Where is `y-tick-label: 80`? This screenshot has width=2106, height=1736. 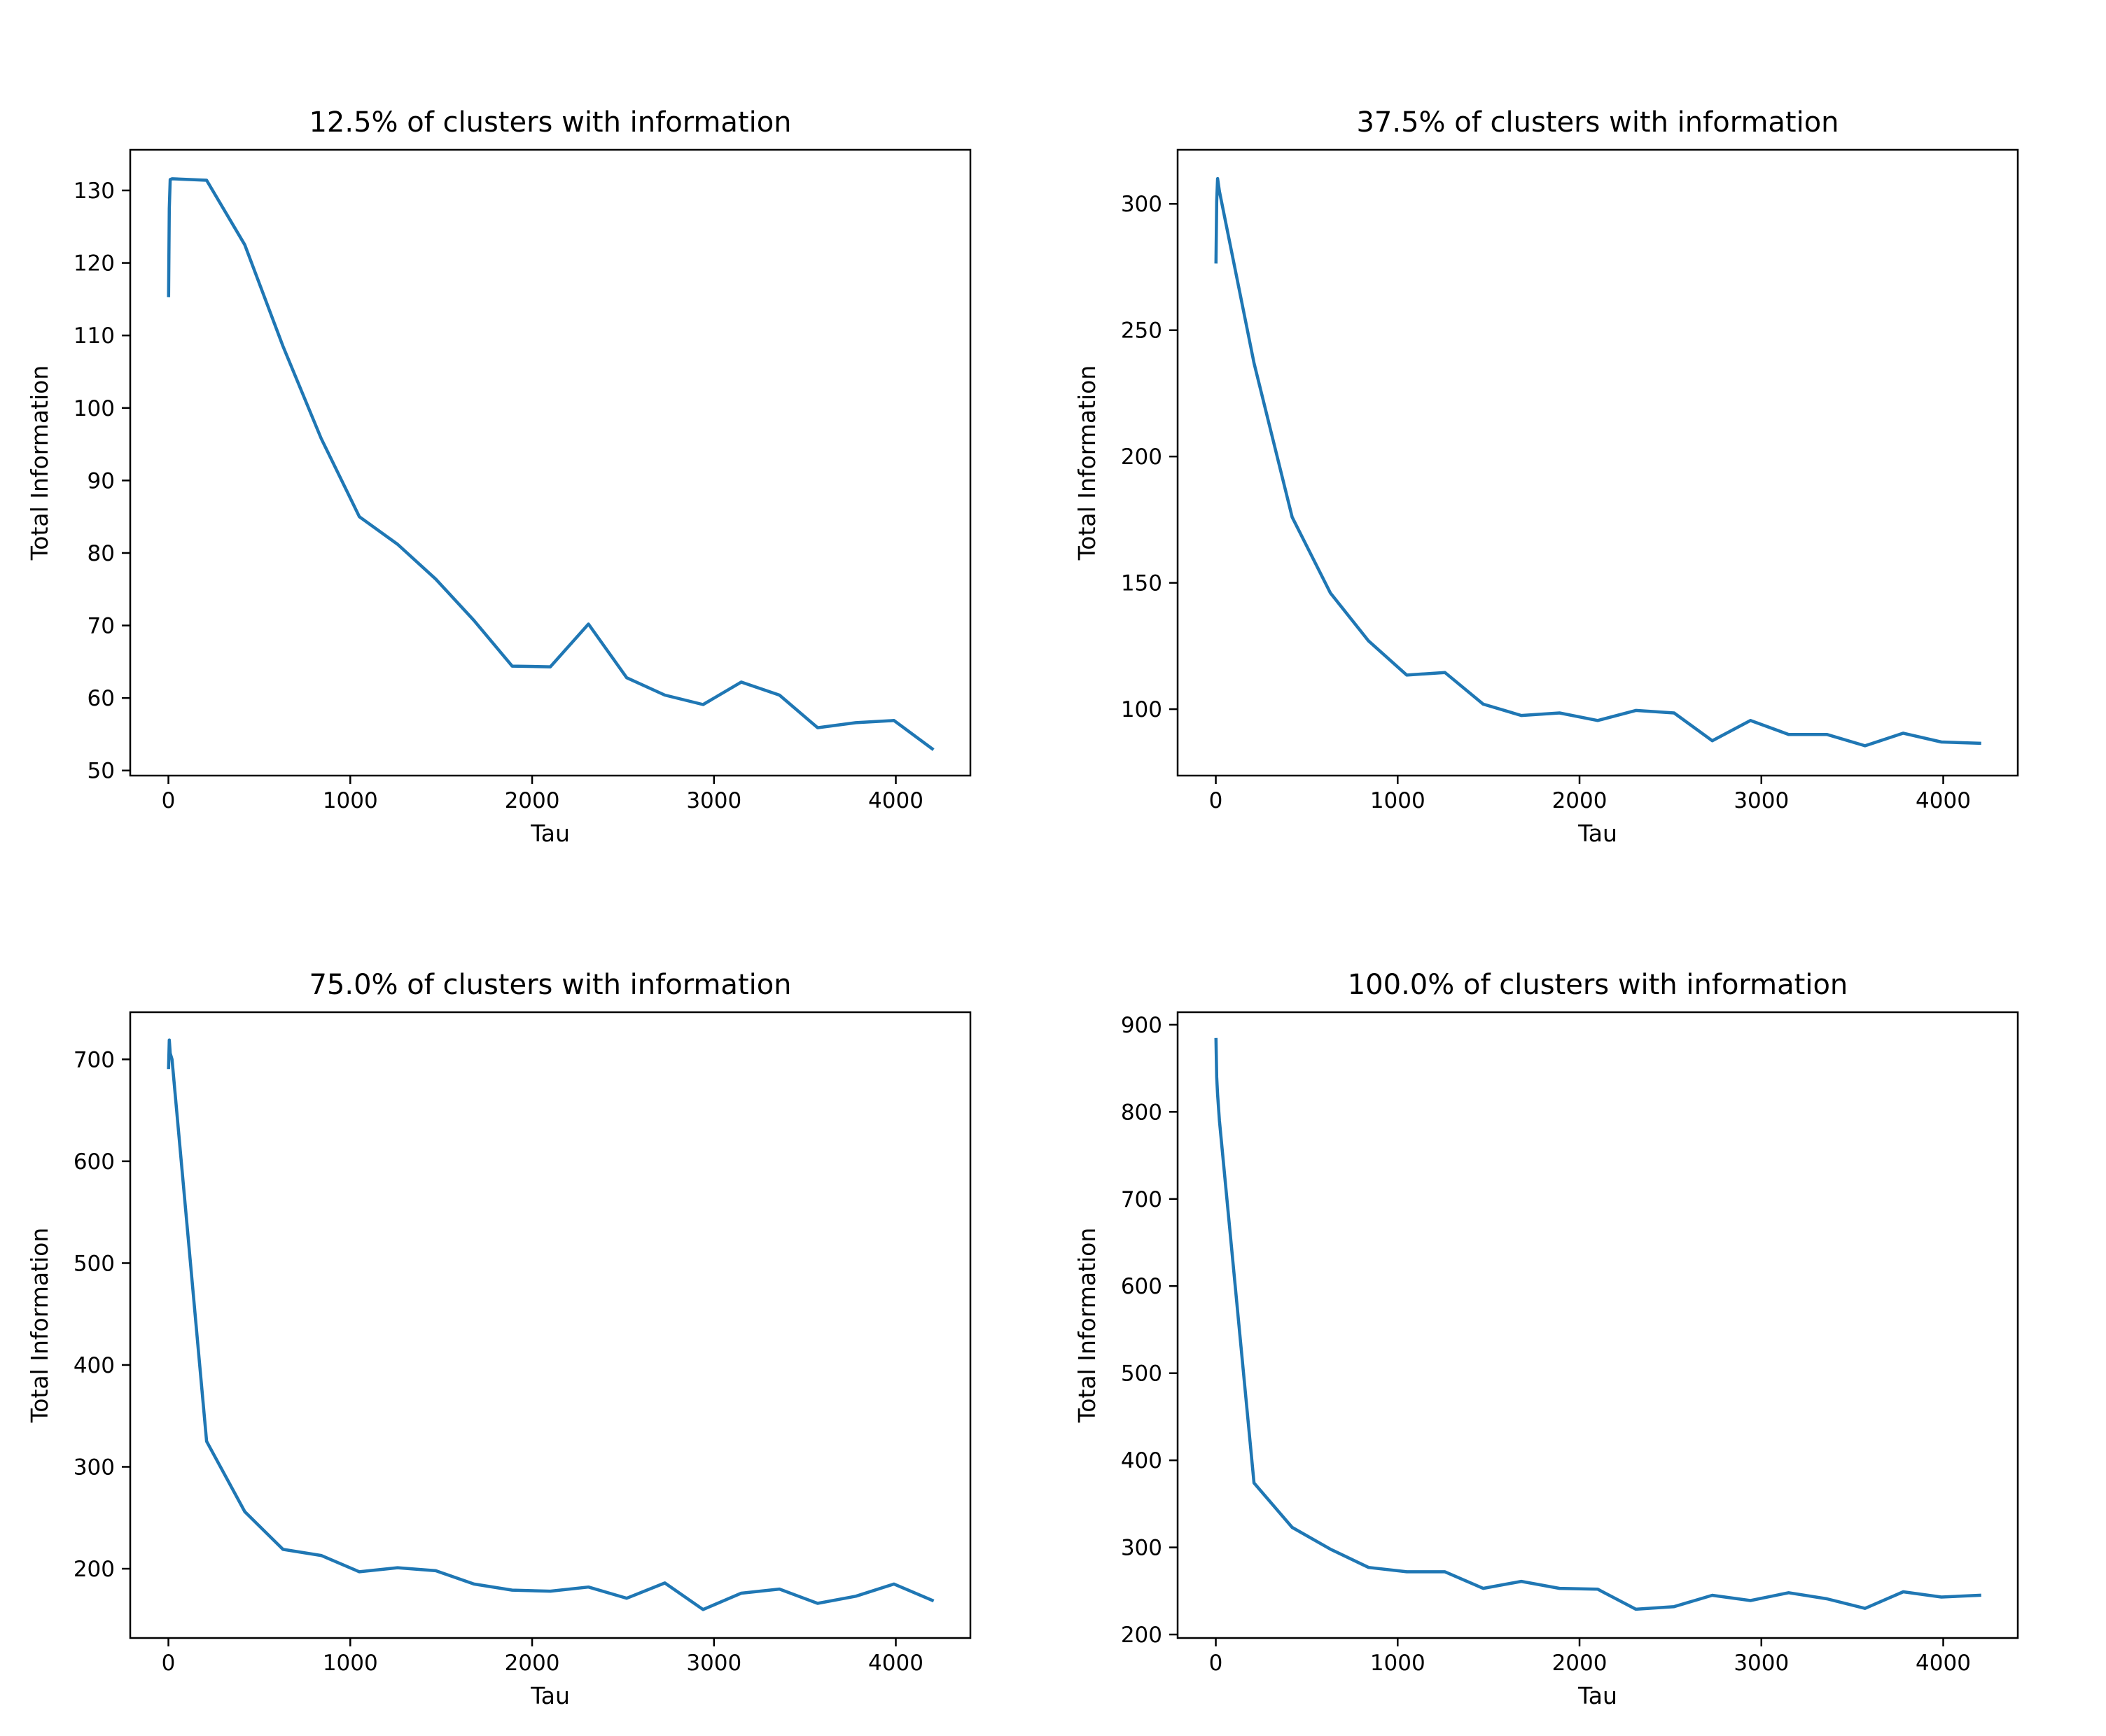 y-tick-label: 80 is located at coordinates (101, 553).